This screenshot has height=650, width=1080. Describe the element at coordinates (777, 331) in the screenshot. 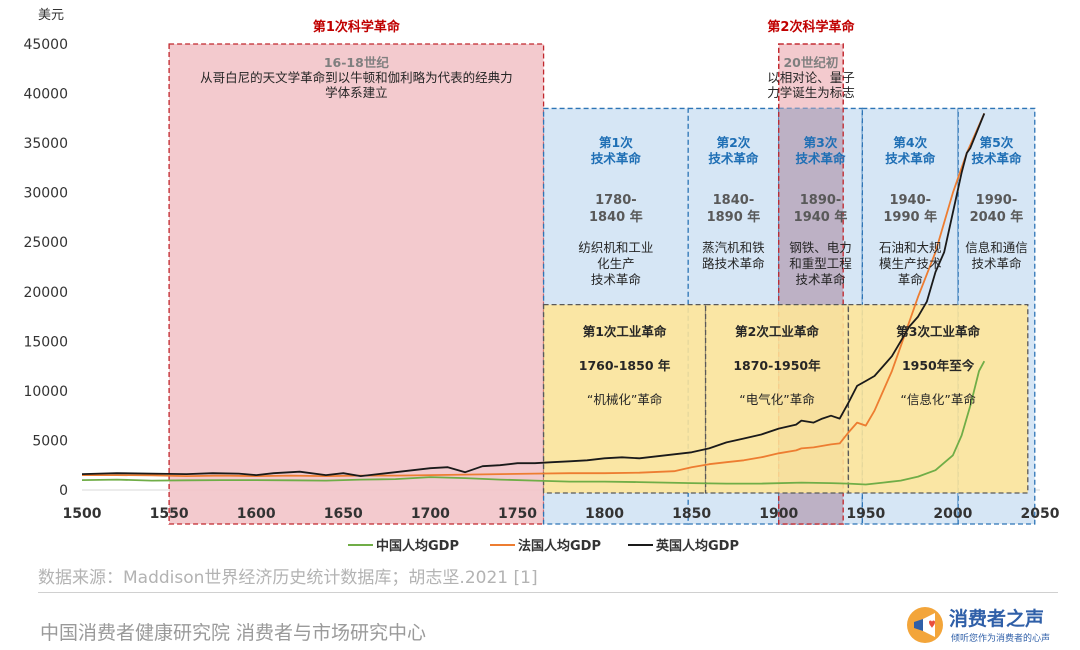

I see `industrial-revolution-title-2: 第2次工业革命` at that location.